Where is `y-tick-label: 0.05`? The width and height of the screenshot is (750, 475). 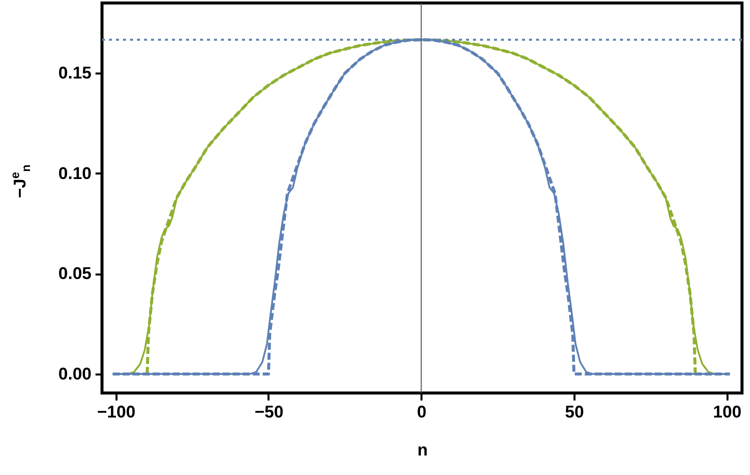 y-tick-label: 0.05 is located at coordinates (75, 274).